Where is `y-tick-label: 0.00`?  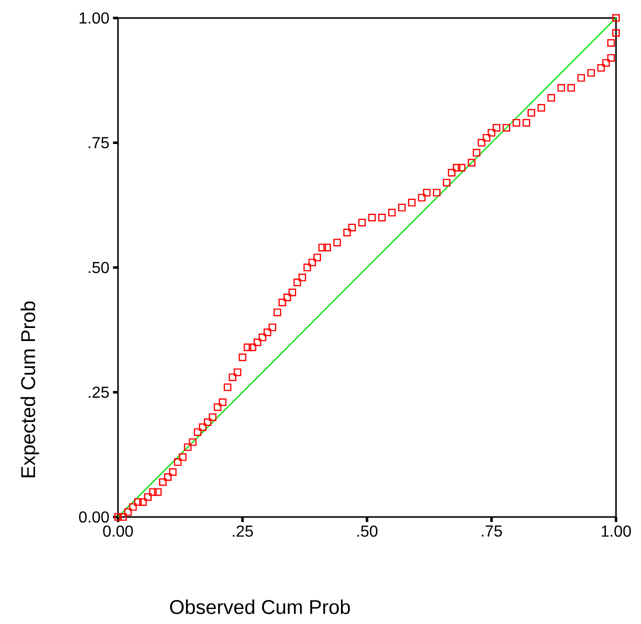
y-tick-label: 0.00 is located at coordinates (94, 517).